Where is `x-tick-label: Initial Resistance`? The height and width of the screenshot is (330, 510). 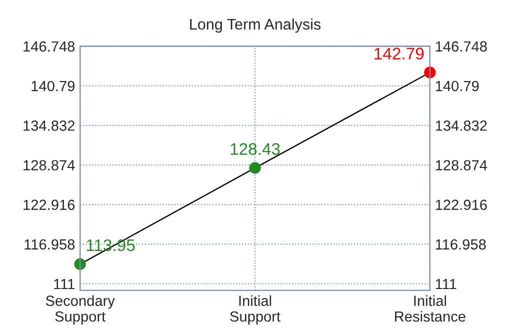
x-tick-label: Initial Resistance is located at coordinates (430, 308).